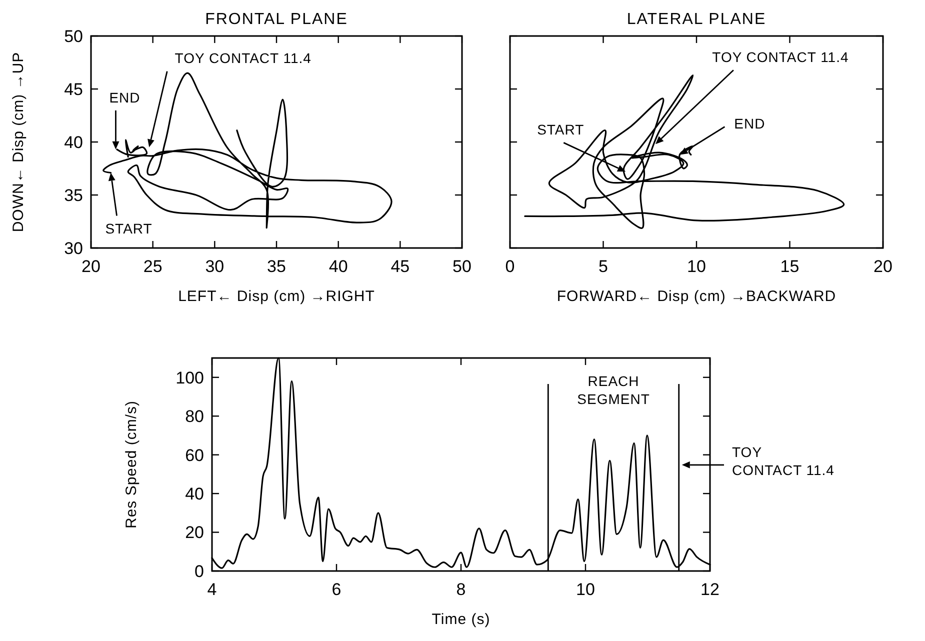 This screenshot has height=641, width=925. What do you see at coordinates (510, 266) in the screenshot?
I see `x-tick-label: 0` at bounding box center [510, 266].